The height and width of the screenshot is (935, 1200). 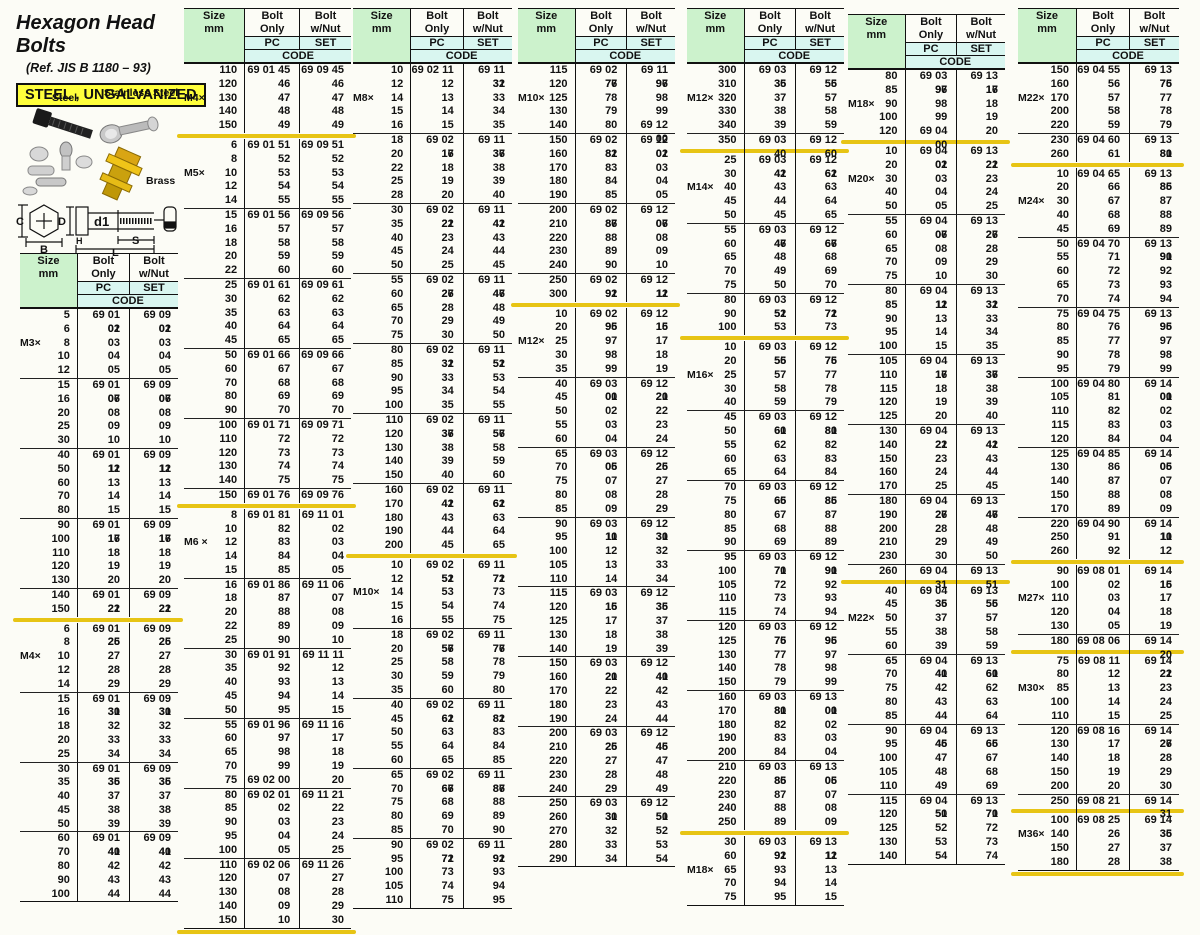 I want to click on table-row: 30 59 79, so click(x=432, y=677).